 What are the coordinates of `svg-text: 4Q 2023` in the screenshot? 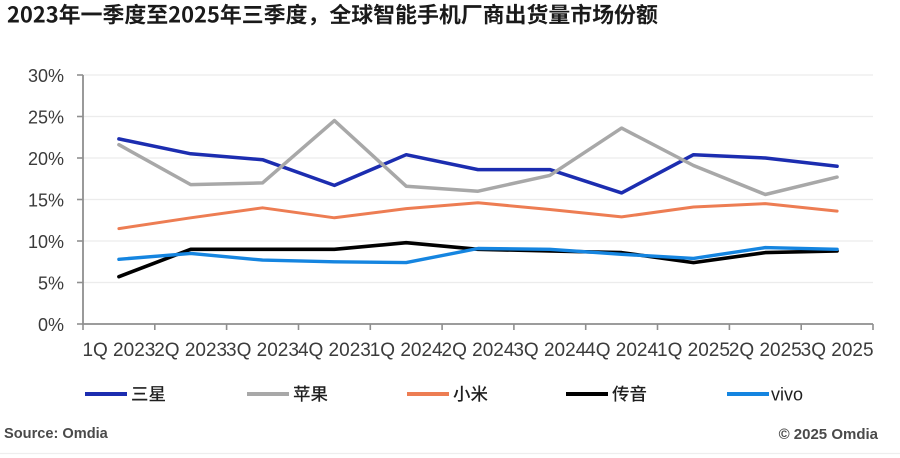 It's located at (334, 350).